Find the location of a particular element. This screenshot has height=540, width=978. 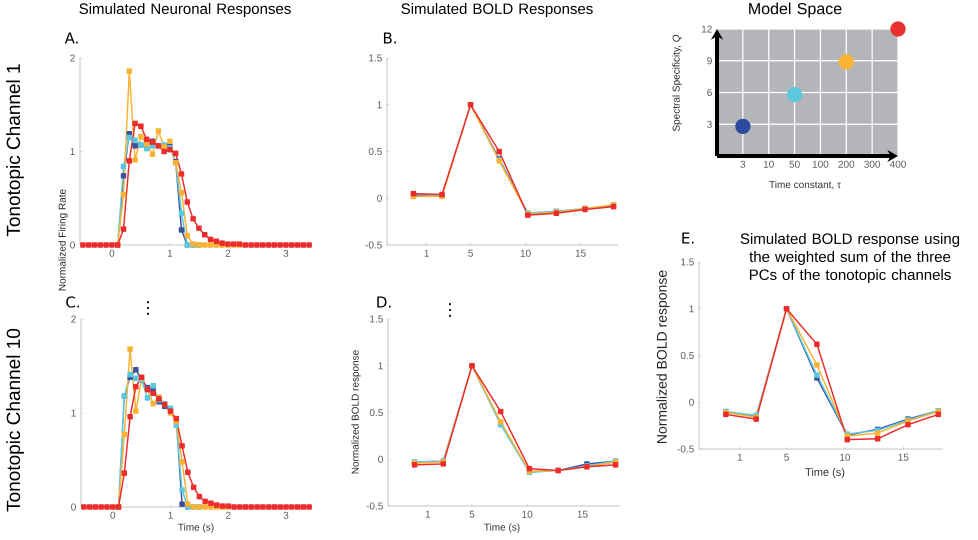

y-tick-label: 12 is located at coordinates (707, 29).